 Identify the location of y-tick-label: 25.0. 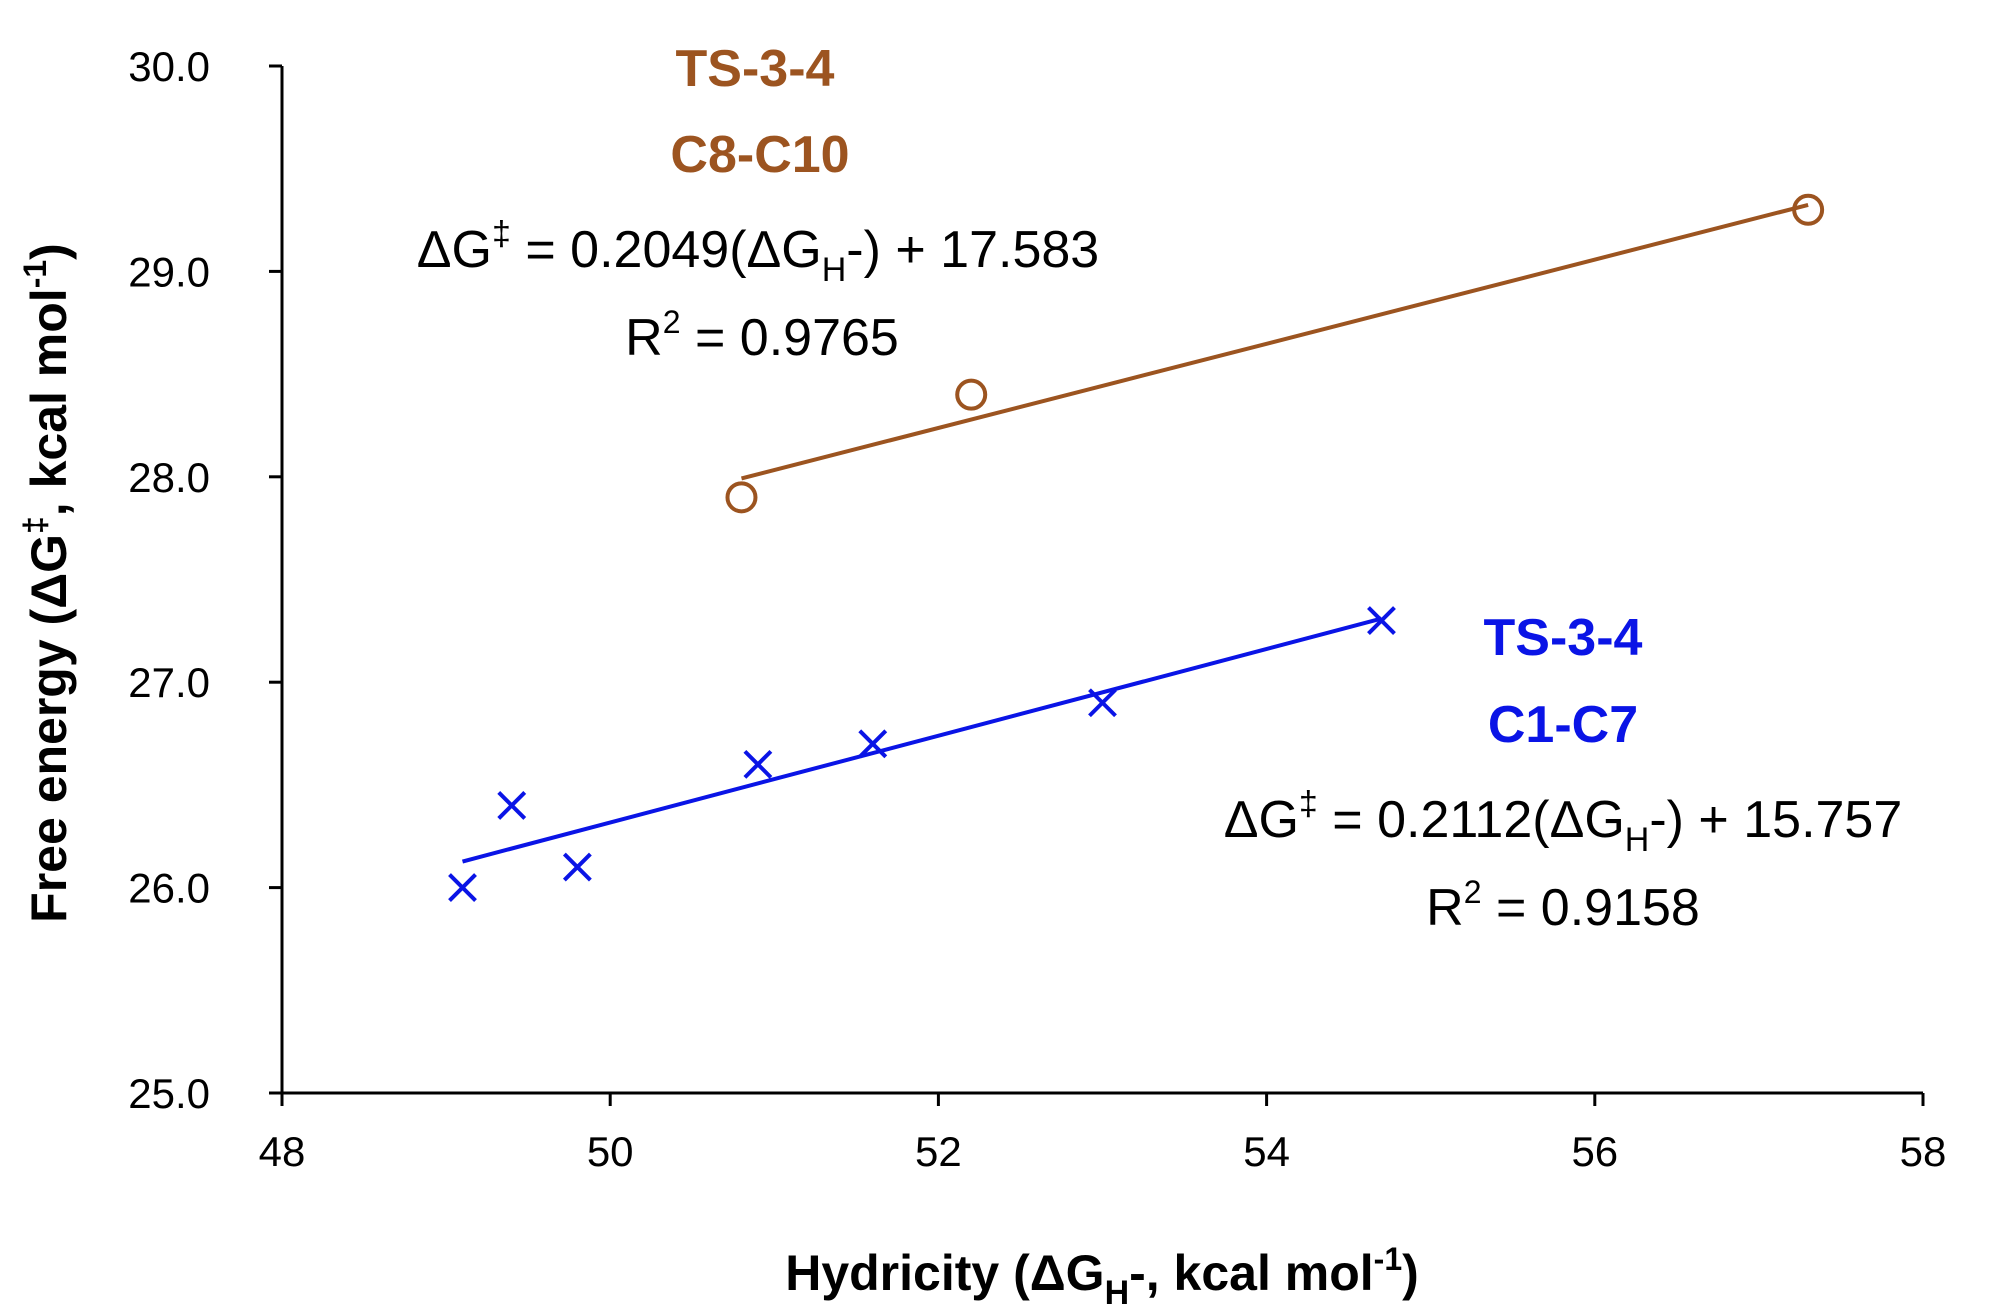
(169, 1093).